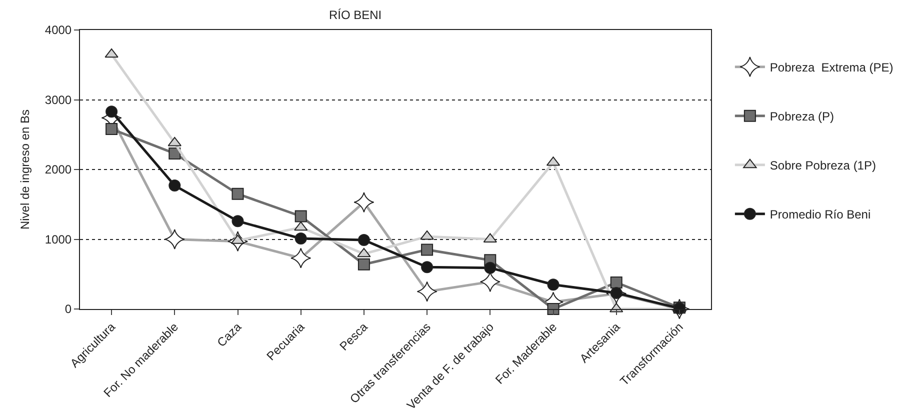 The image size is (911, 414). I want to click on legend-label: Promedio Río Beni, so click(820, 215).